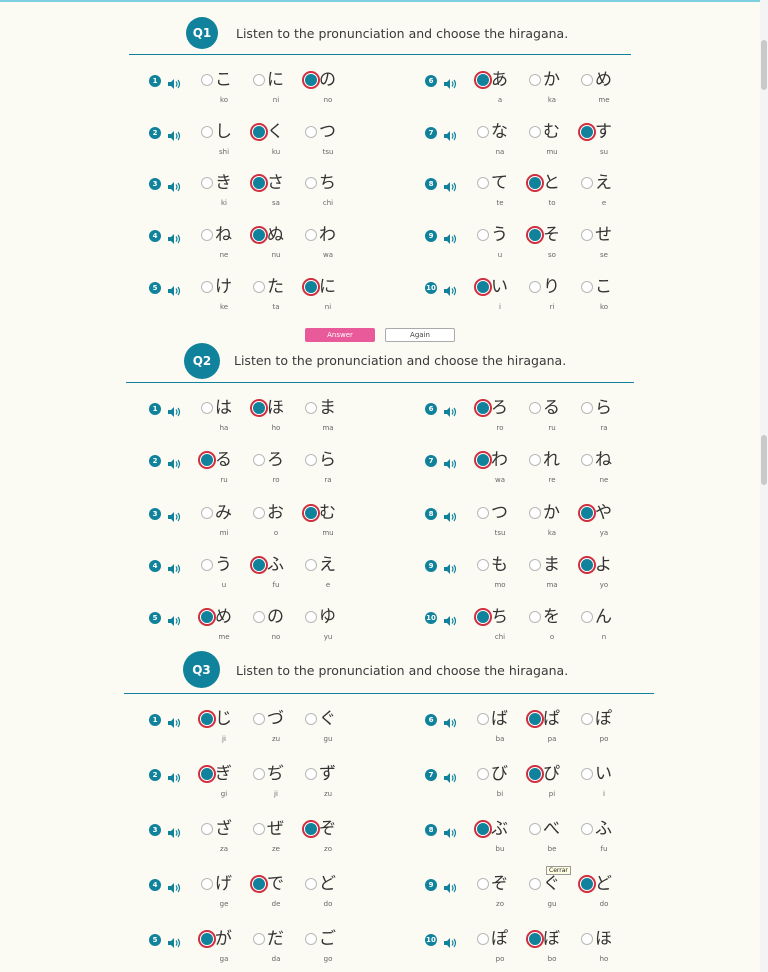 This screenshot has width=768, height=972. I want to click on answer-option: と to, so click(553, 190).